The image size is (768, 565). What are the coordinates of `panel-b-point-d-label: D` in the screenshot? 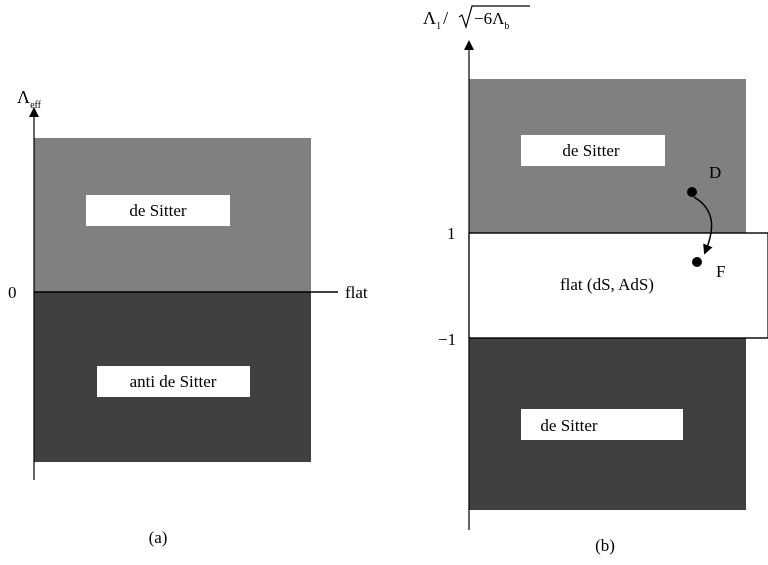 It's located at (715, 172).